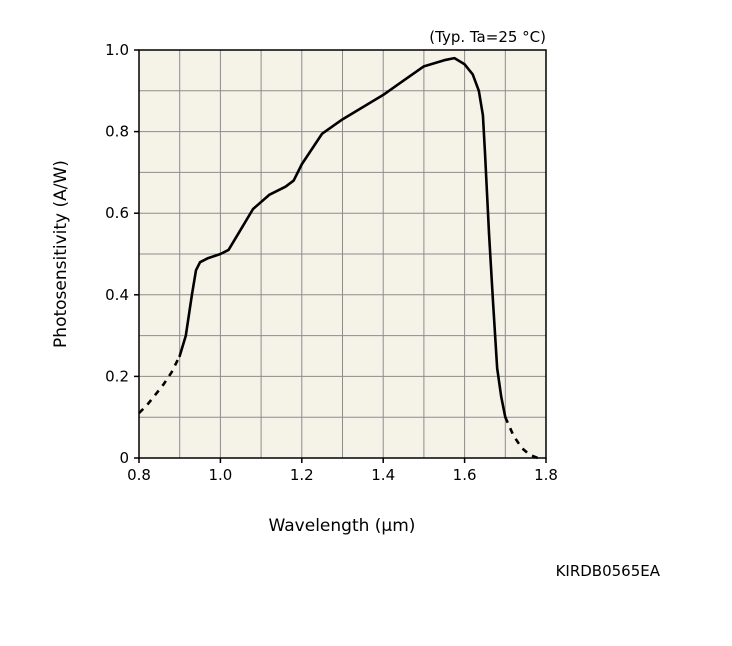 The image size is (732, 646). Describe the element at coordinates (465, 475) in the screenshot. I see `x-tick-label: 1.6` at that location.